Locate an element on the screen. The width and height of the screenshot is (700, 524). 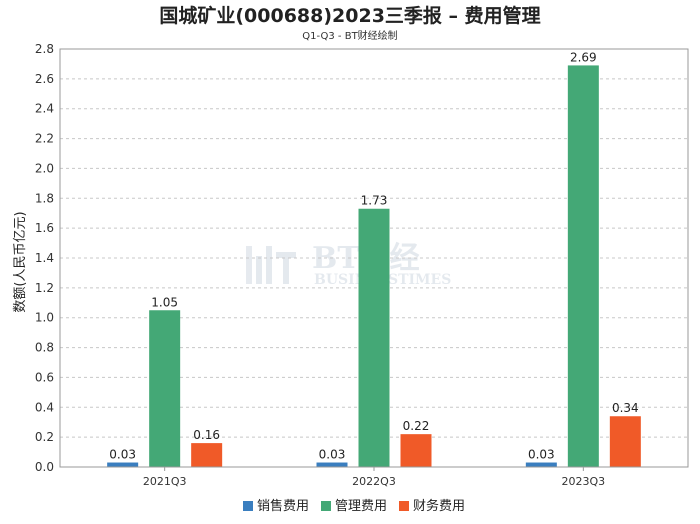
y-tick-label: 2.8 is located at coordinates (44, 49).